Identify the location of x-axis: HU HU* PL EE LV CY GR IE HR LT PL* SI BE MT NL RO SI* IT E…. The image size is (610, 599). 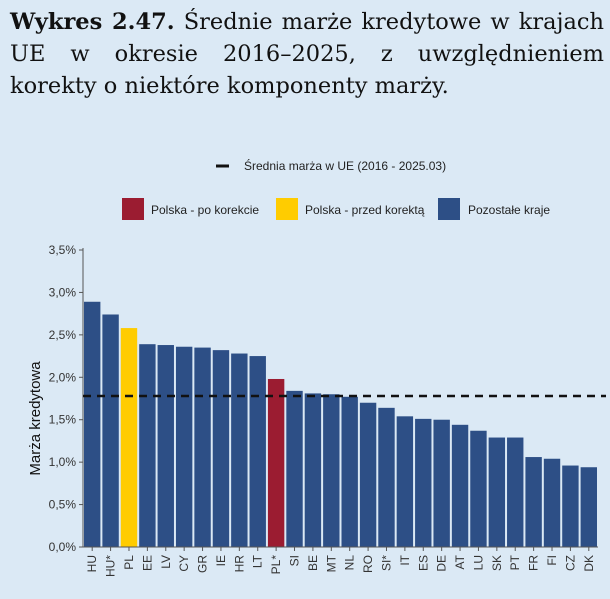
(340, 561).